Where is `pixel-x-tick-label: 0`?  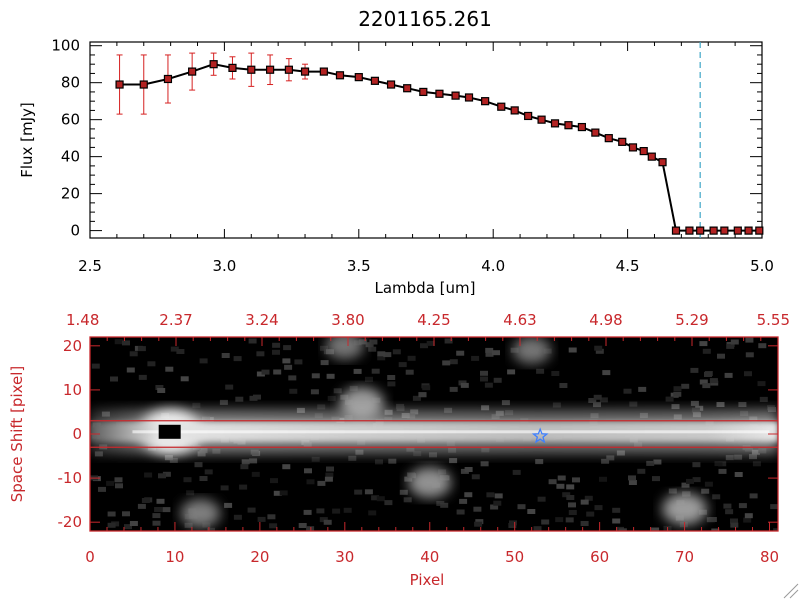
pixel-x-tick-label: 0 is located at coordinates (90, 557).